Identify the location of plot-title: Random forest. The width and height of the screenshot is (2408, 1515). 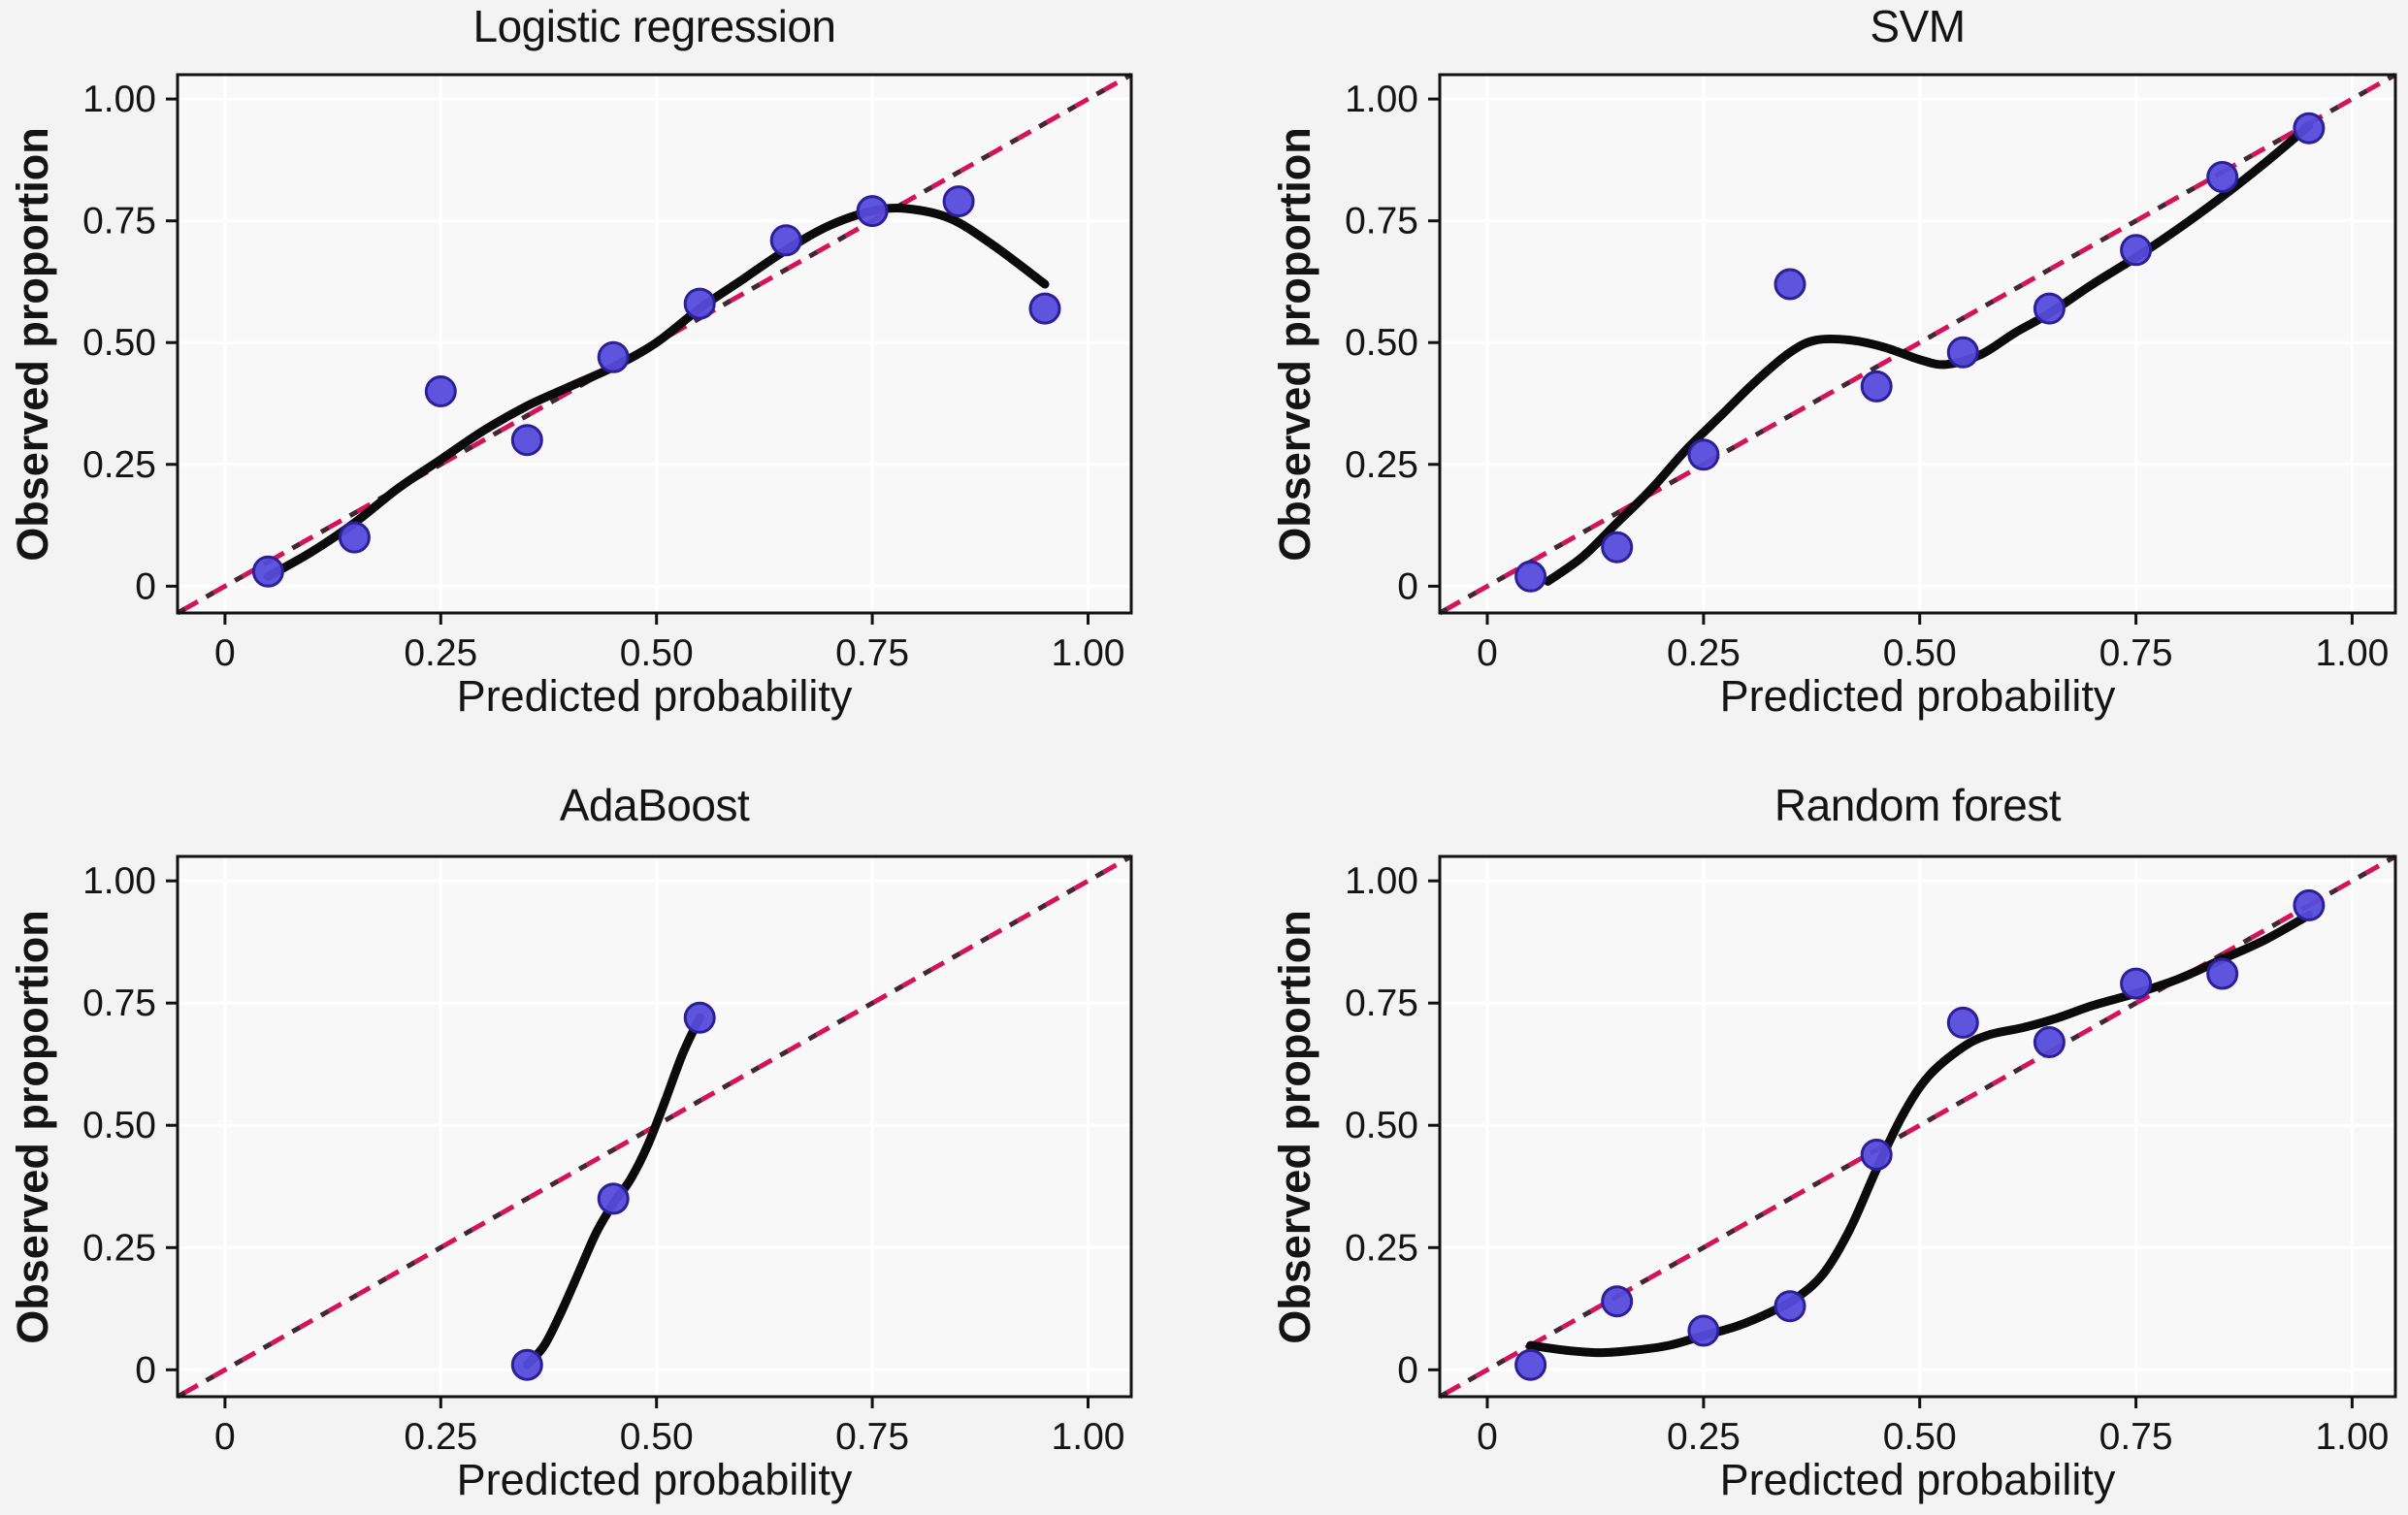
(1917, 805).